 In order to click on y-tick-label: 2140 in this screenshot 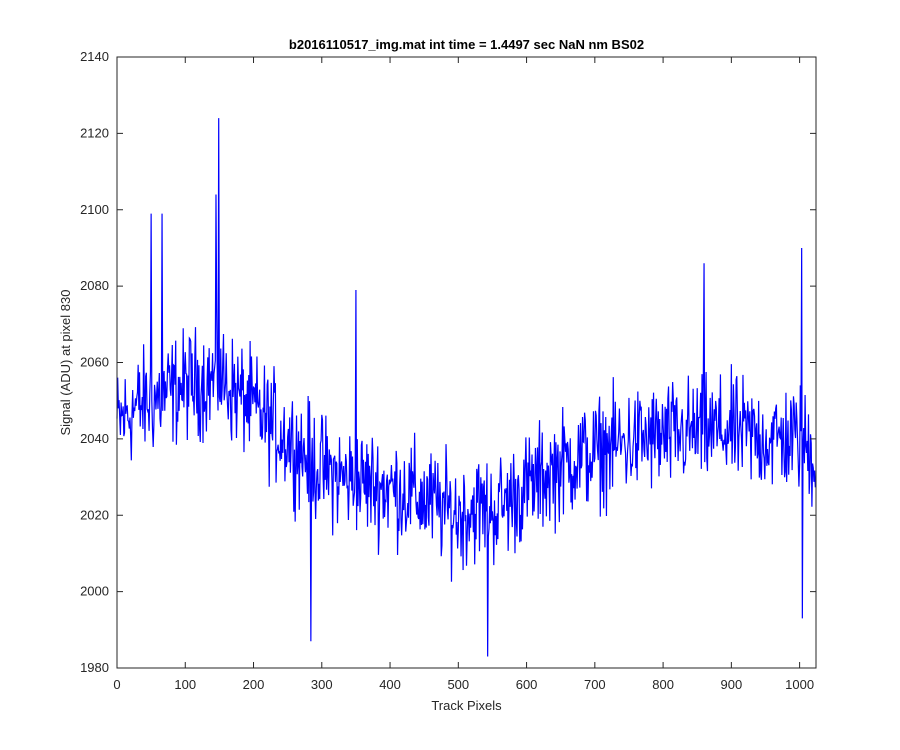, I will do `click(94, 56)`.